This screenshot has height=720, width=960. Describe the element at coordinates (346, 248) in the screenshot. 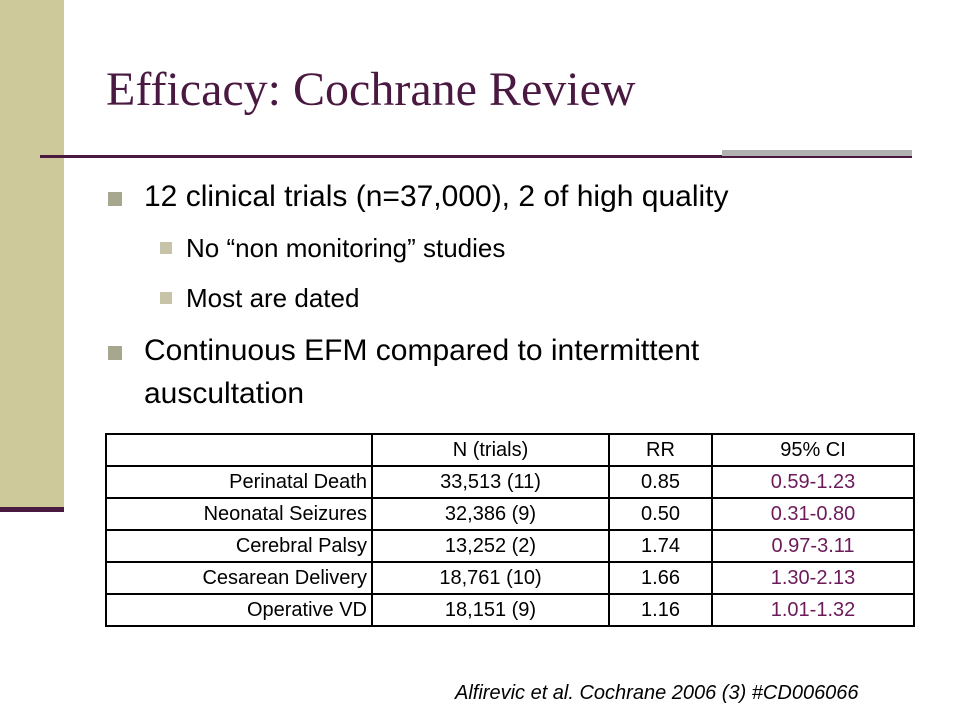

I see `sub-bullet-non-monitoring: No “non monitoring” studies` at that location.